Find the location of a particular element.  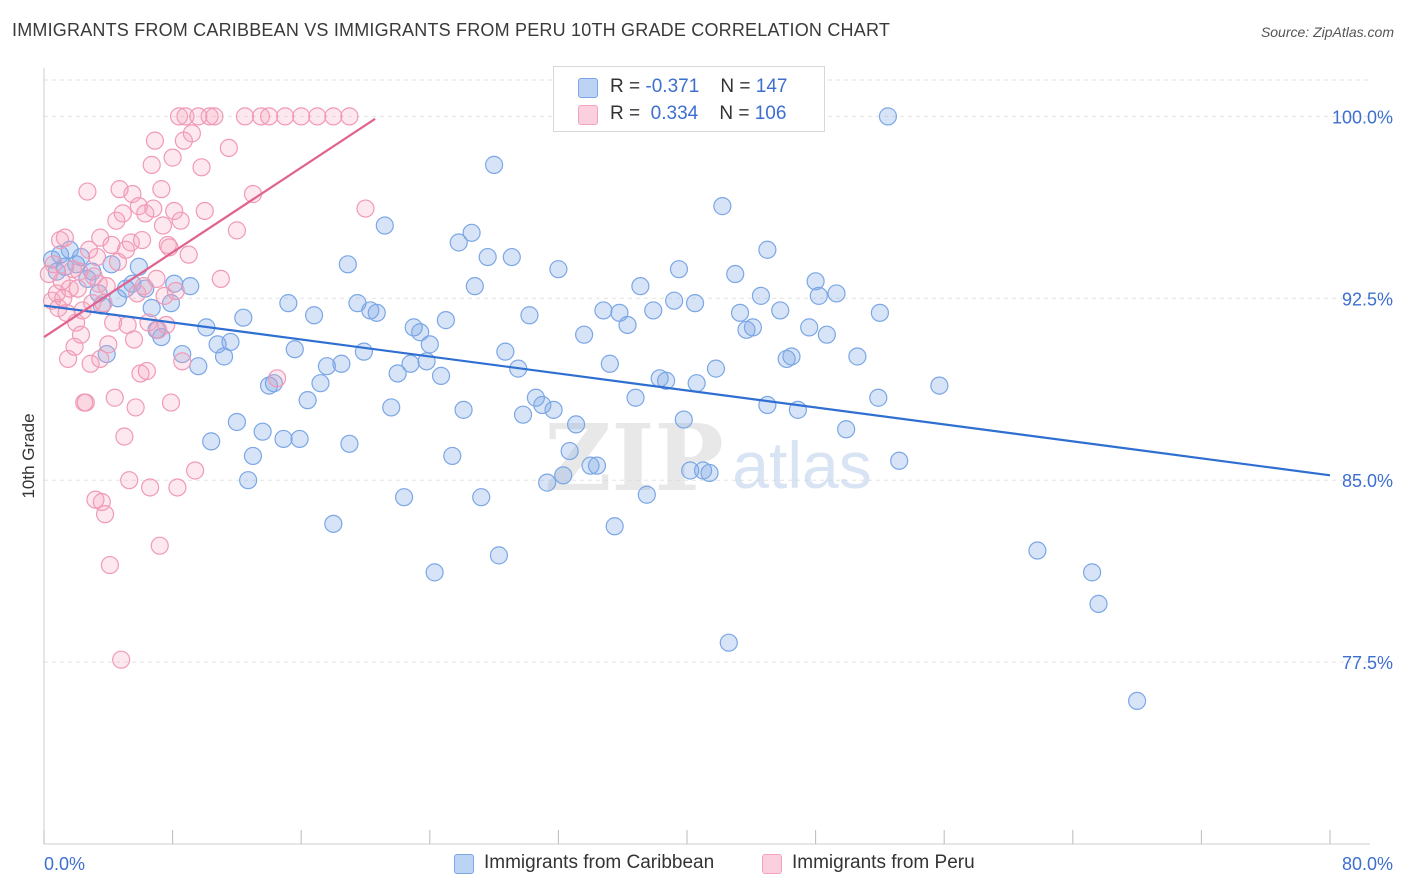

n-label: N = is located at coordinates (735, 86).